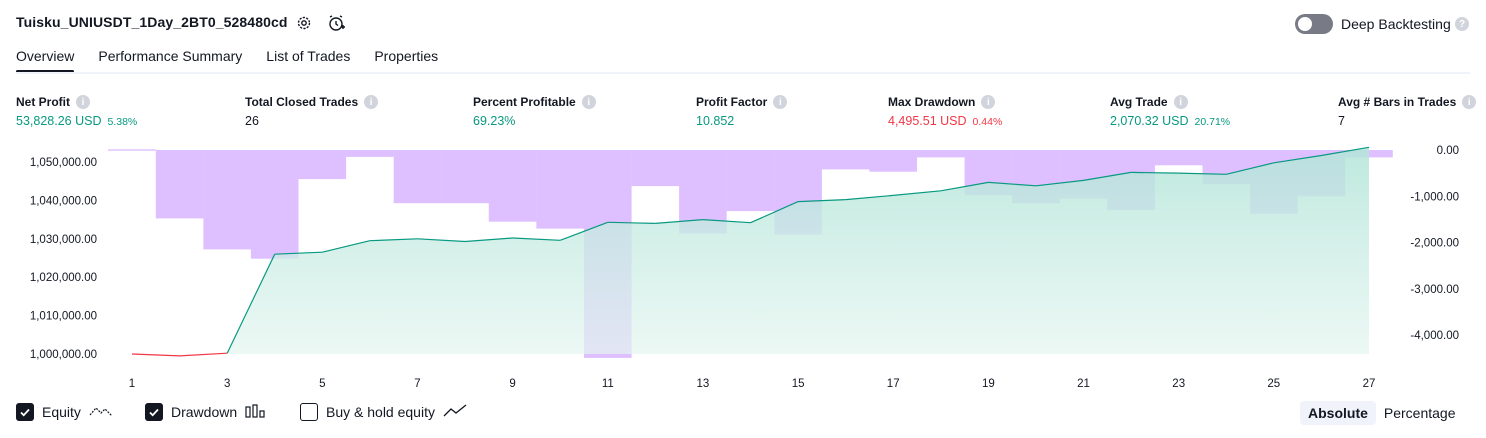 Image resolution: width=1486 pixels, height=438 pixels. Describe the element at coordinates (742, 111) in the screenshot. I see `stat-profit-factor: Profit Factor i 10.852` at that location.